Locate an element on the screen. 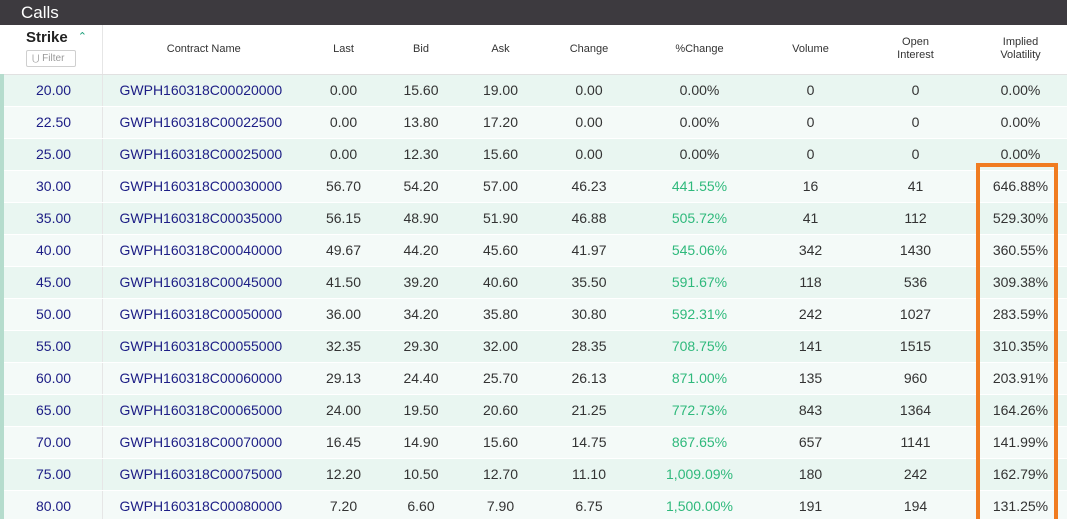 This screenshot has width=1067, height=519. contract-name-link: GWPH160318C00040000 is located at coordinates (203, 250).